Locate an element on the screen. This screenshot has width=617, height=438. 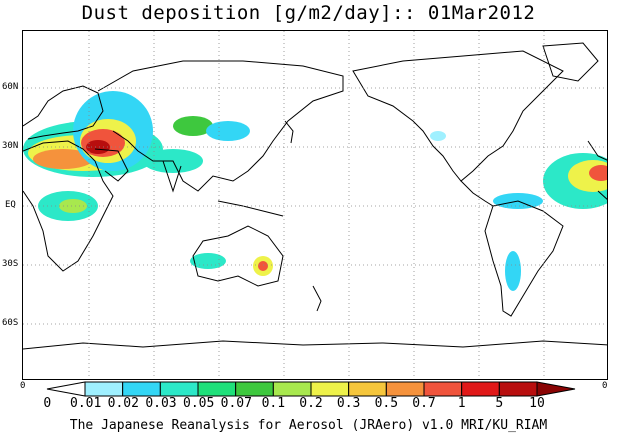
colorbar-left-arrow is located at coordinates (66, 389).